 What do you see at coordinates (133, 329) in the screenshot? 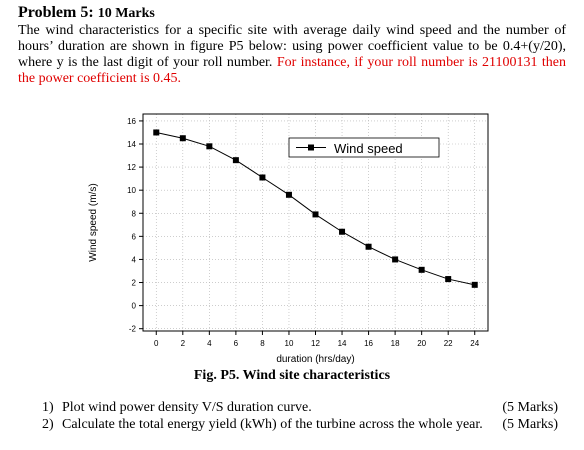
I see `y-tick-label: -2` at bounding box center [133, 329].